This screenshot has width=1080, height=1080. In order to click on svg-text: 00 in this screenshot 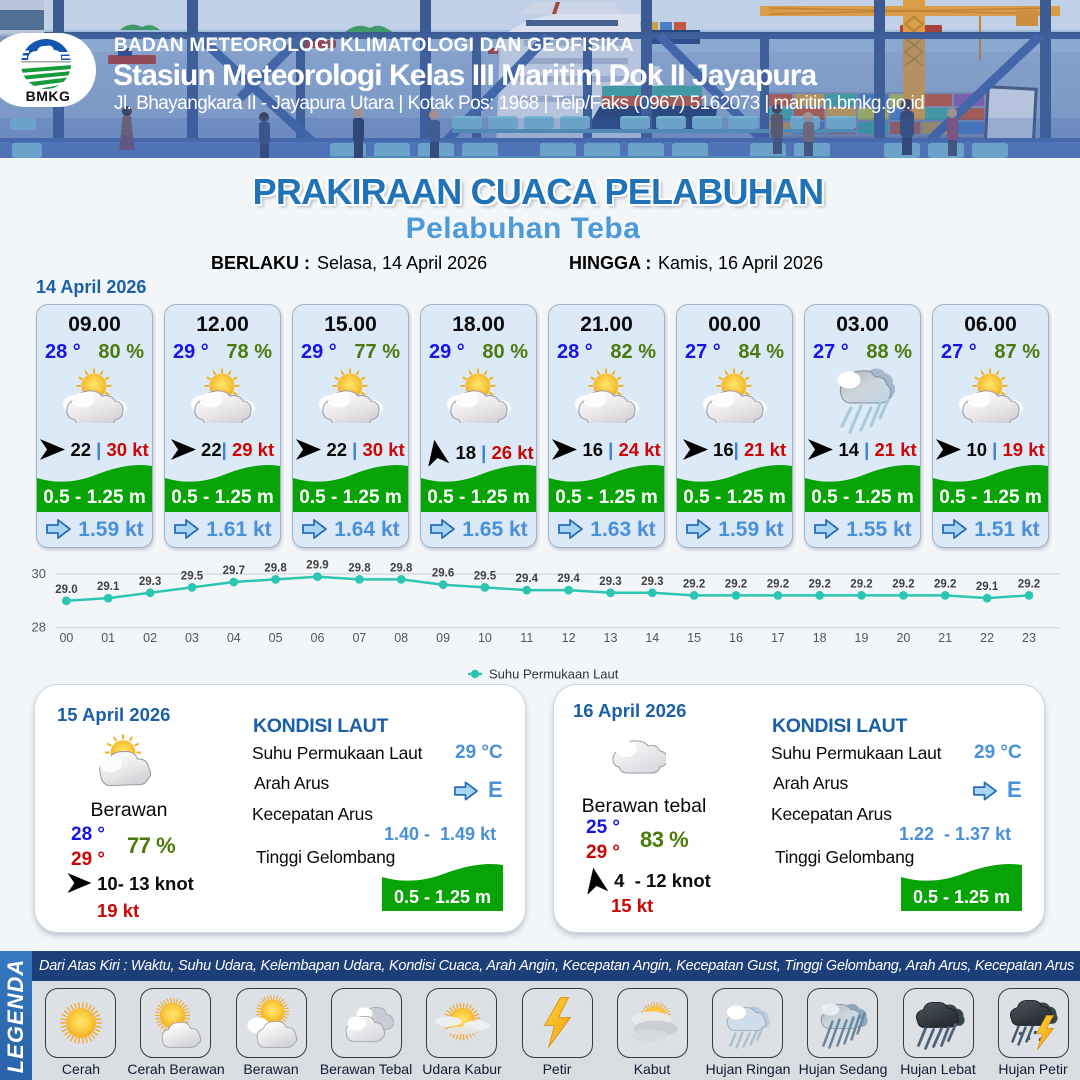, I will do `click(66, 638)`.